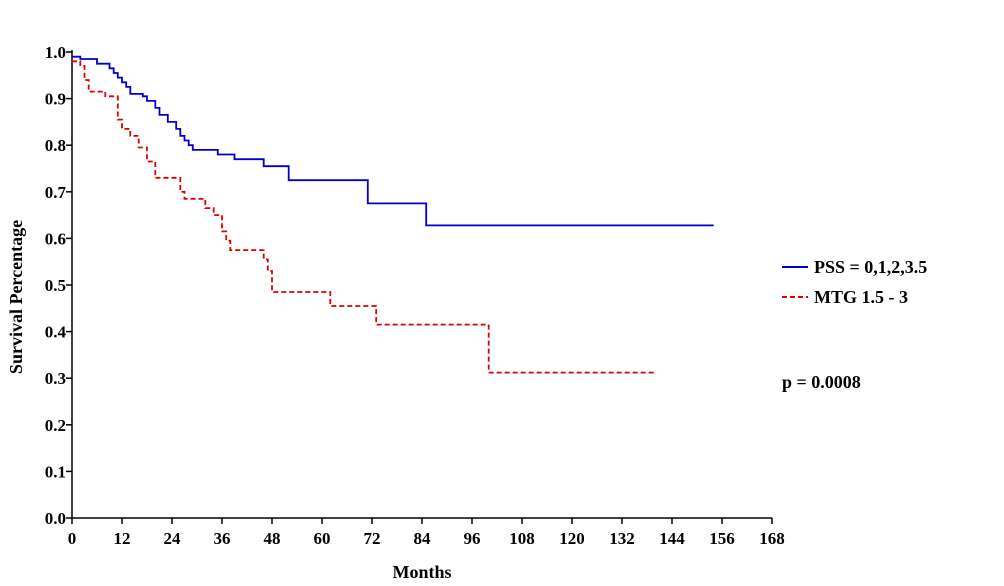 The image size is (1004, 586). What do you see at coordinates (122, 538) in the screenshot?
I see `x-tick-label: 12` at bounding box center [122, 538].